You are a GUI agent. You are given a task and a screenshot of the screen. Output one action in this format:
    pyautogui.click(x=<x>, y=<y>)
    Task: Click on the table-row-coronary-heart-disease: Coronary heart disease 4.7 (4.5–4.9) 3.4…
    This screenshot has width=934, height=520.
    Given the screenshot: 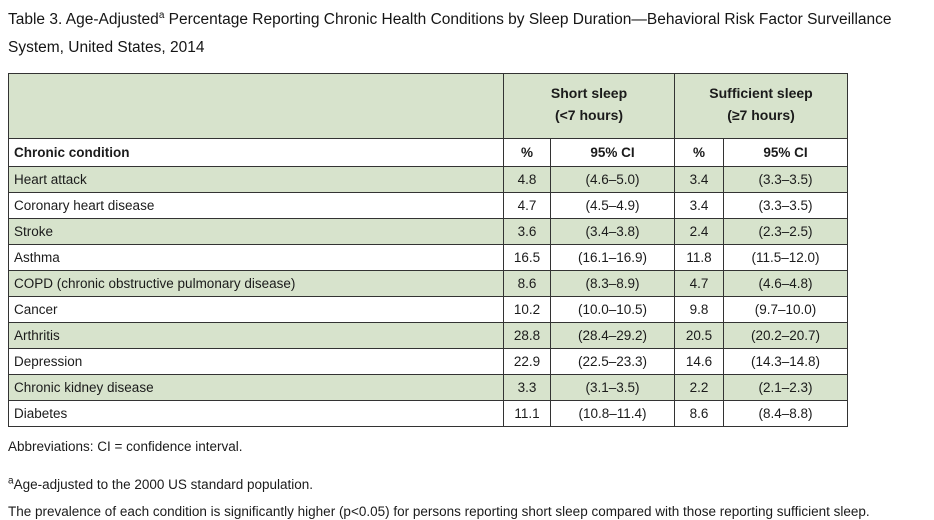 What is the action you would take?
    pyautogui.click(x=428, y=205)
    